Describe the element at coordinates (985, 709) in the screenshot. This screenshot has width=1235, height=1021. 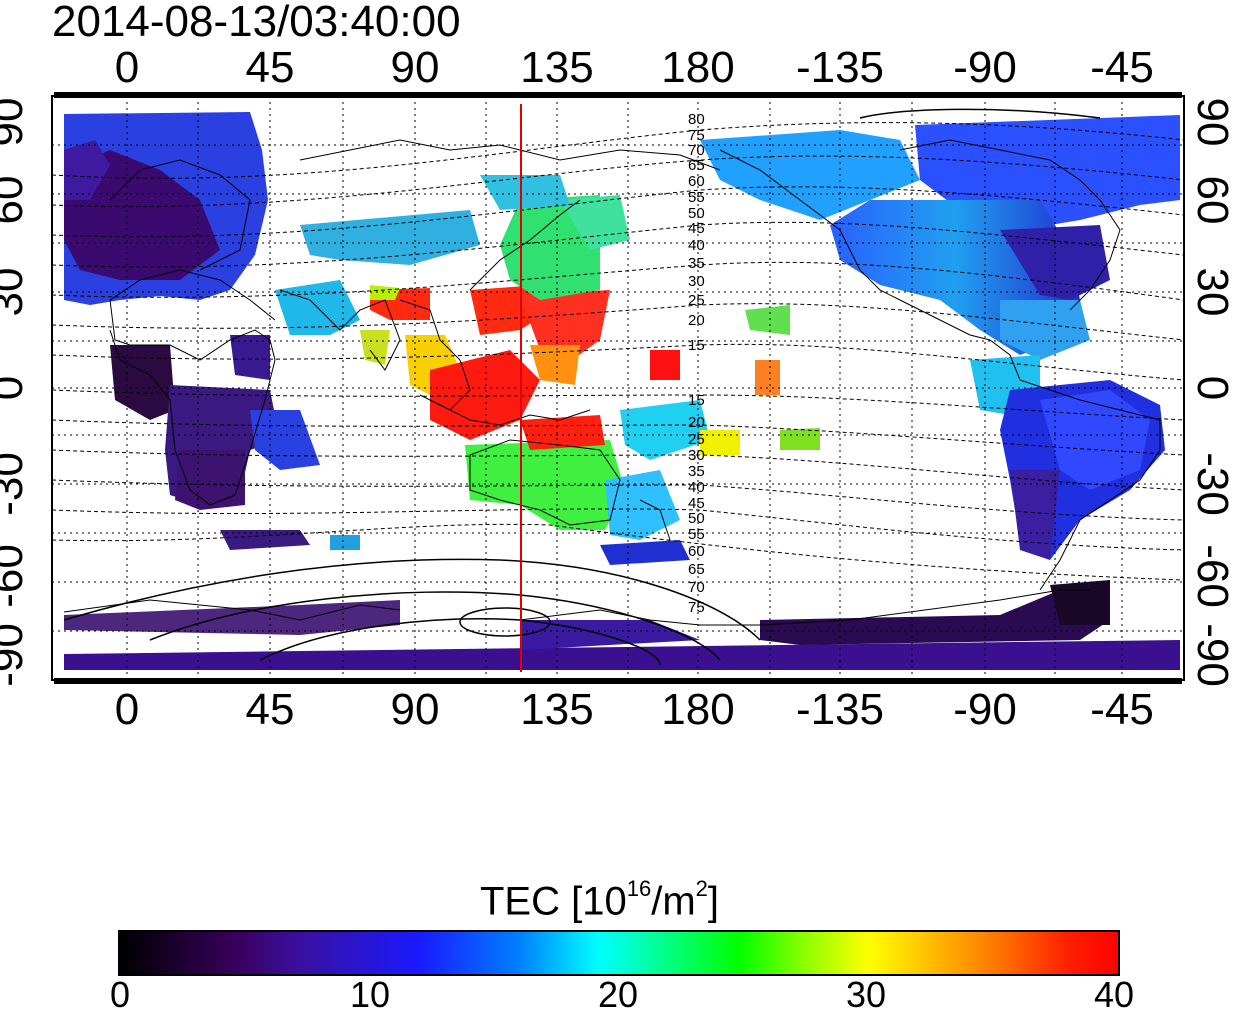
I see `lon-tick-bottom: -90` at that location.